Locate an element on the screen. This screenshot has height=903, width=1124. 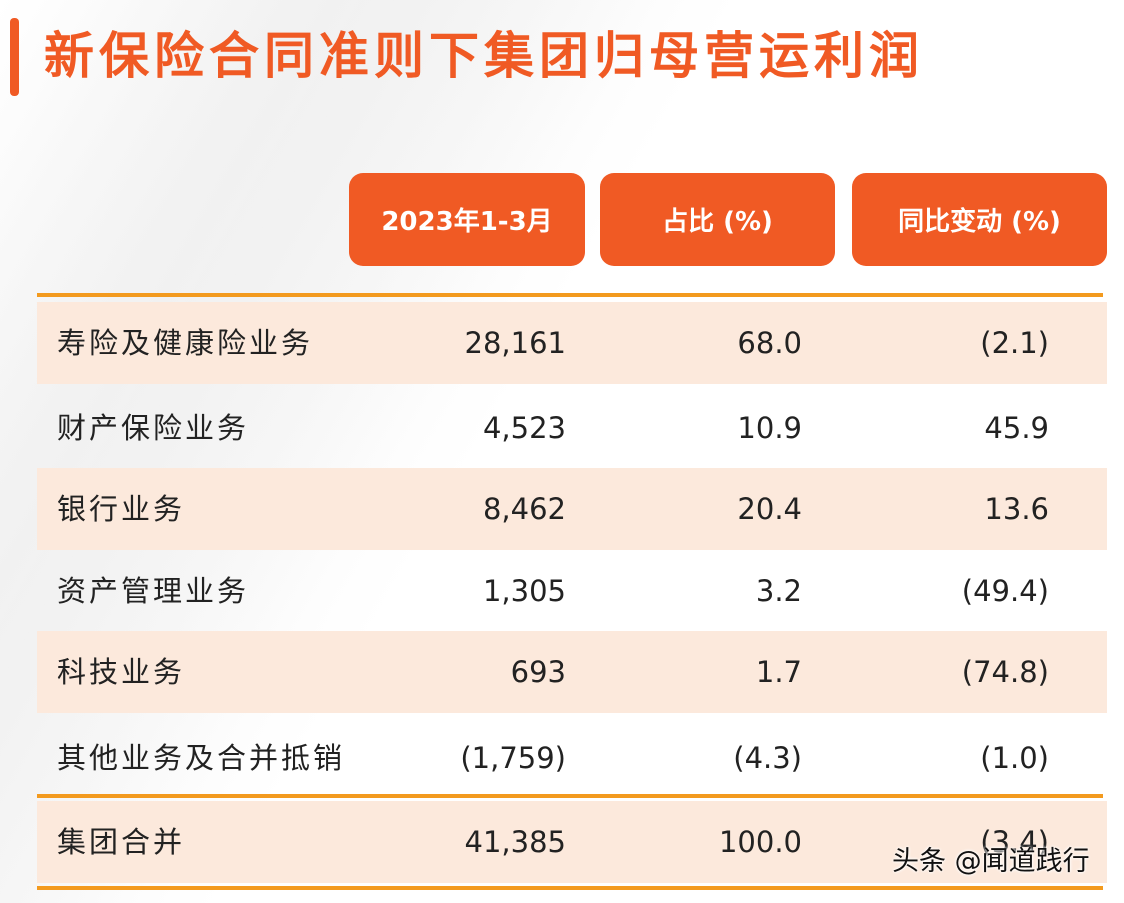
row-label: 银行业务 is located at coordinates (121, 509).